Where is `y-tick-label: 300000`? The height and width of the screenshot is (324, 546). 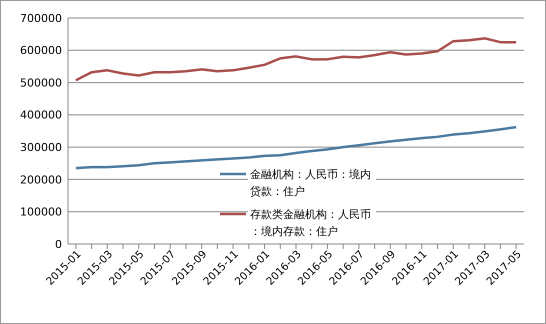
y-tick-label: 300000 is located at coordinates (41, 147).